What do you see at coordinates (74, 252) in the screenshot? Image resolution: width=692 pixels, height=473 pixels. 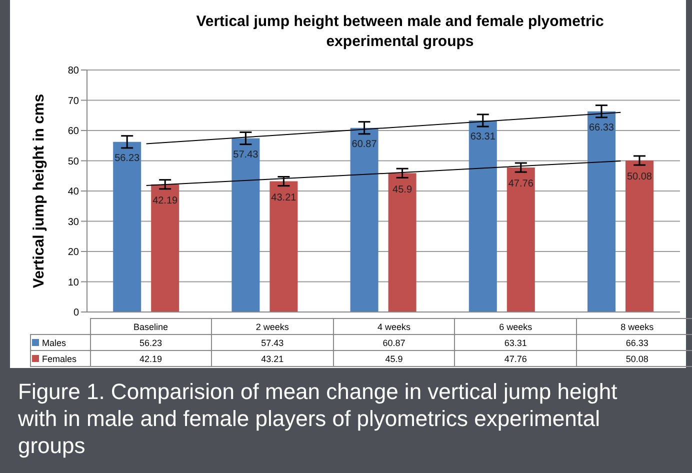 I see `y-tick-label: 20` at bounding box center [74, 252].